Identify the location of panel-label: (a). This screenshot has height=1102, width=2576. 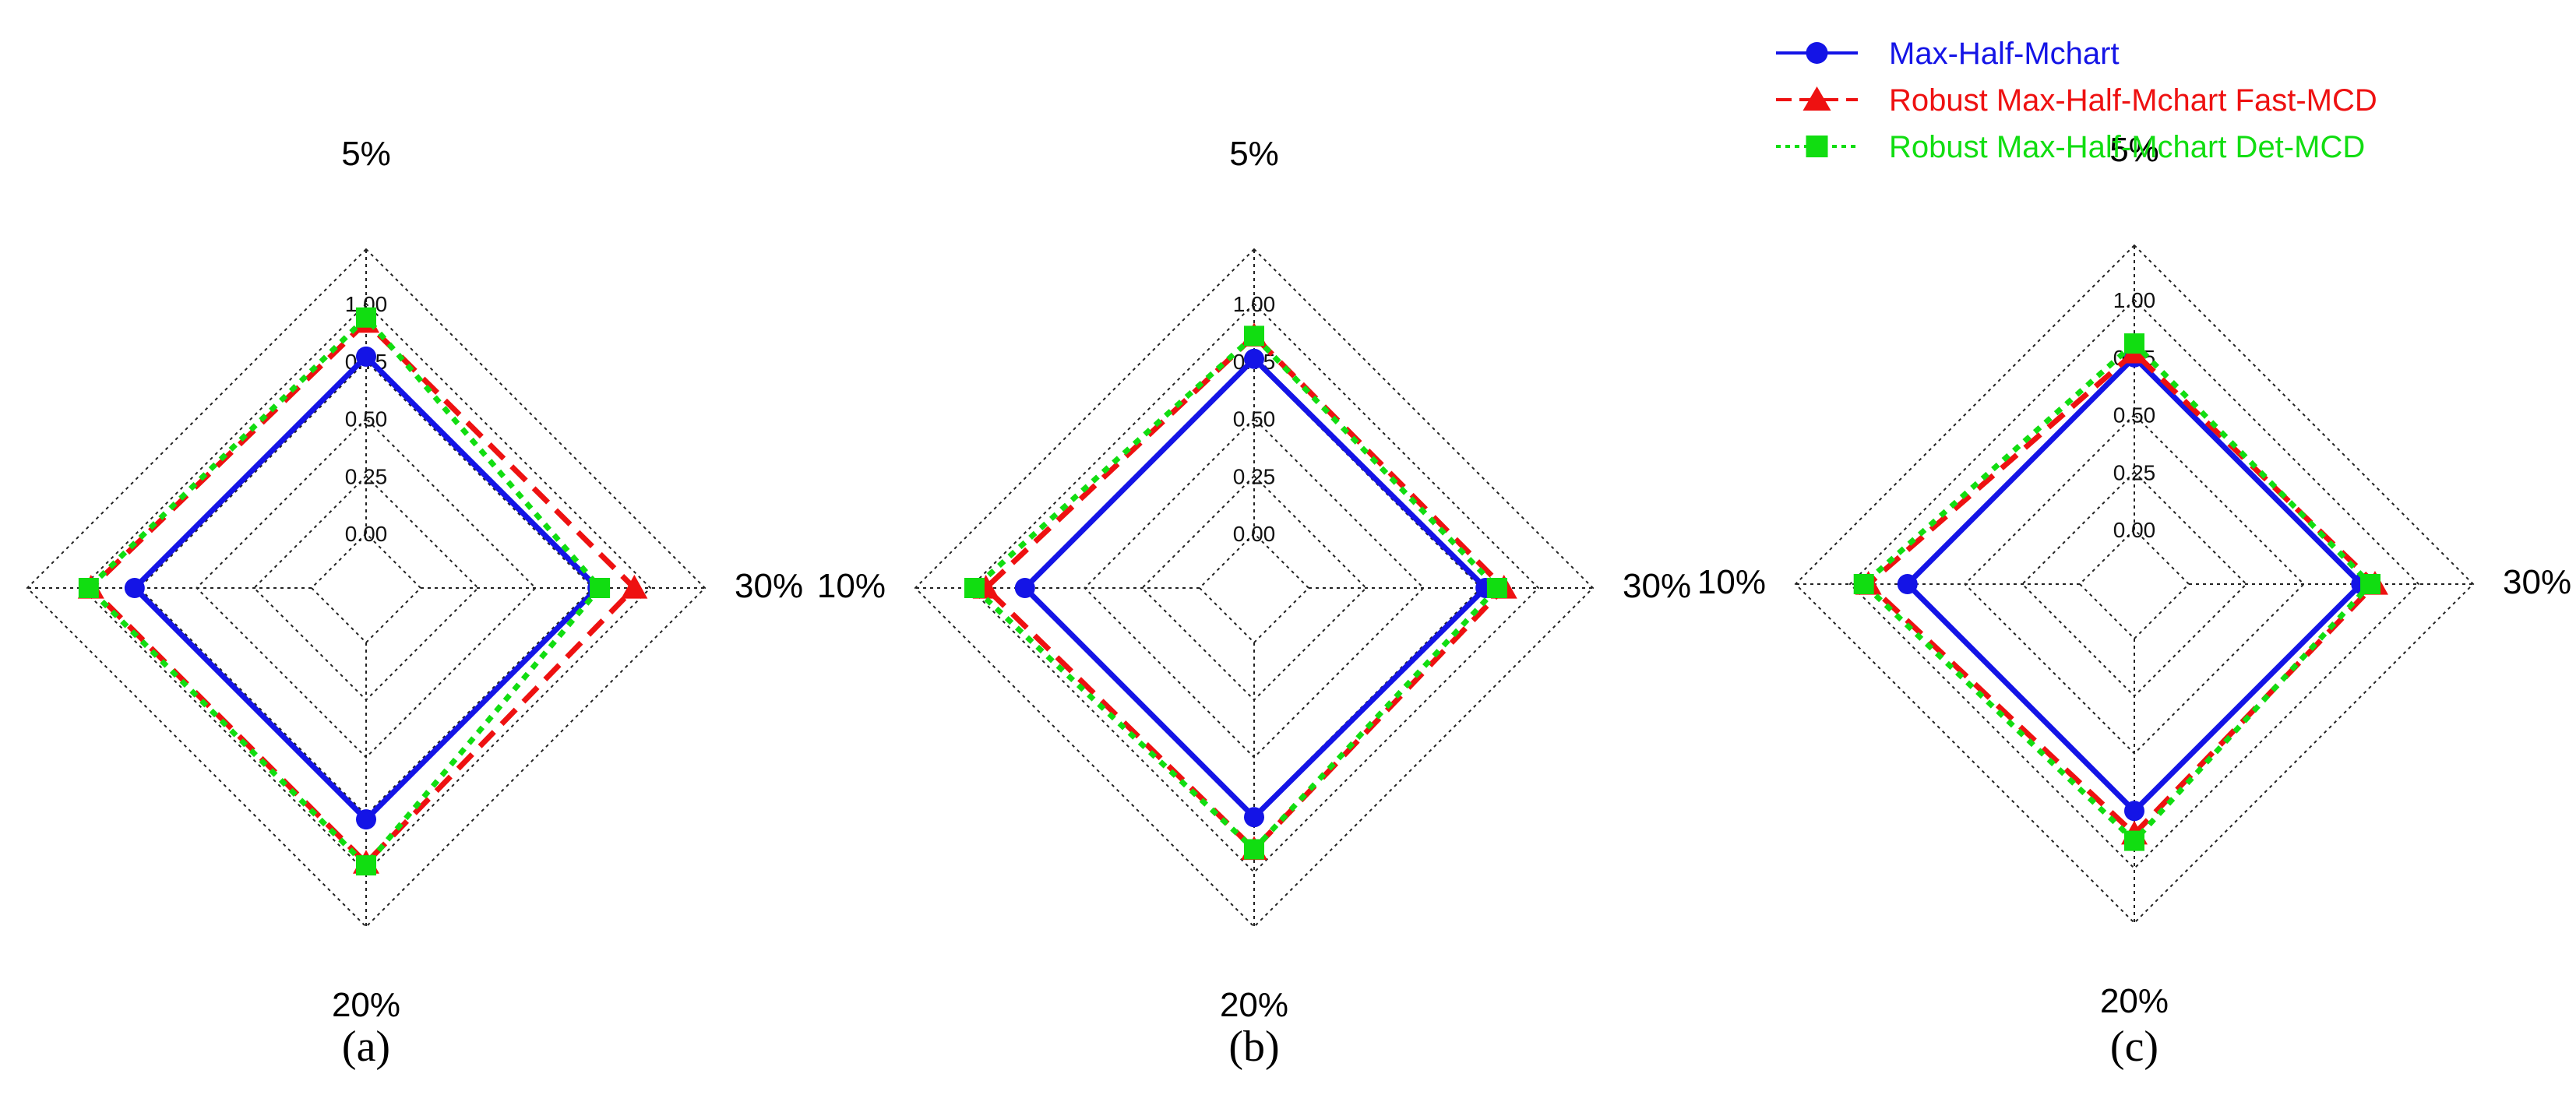
(366, 1047).